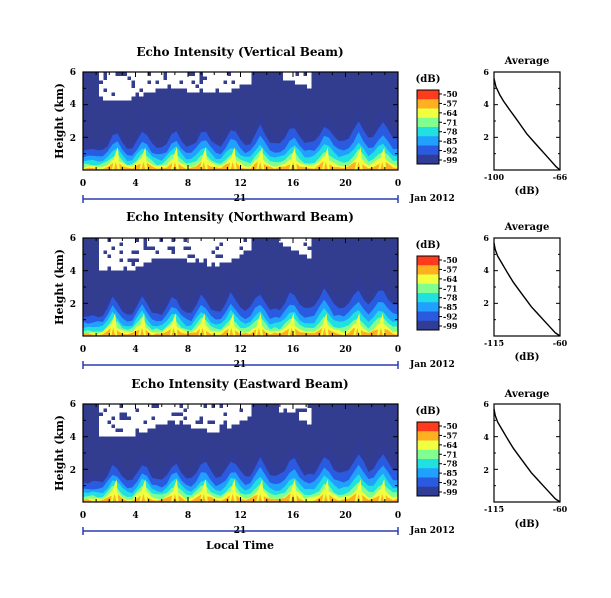  What do you see at coordinates (240, 453) in the screenshot?
I see `heatmap` at bounding box center [240, 453].